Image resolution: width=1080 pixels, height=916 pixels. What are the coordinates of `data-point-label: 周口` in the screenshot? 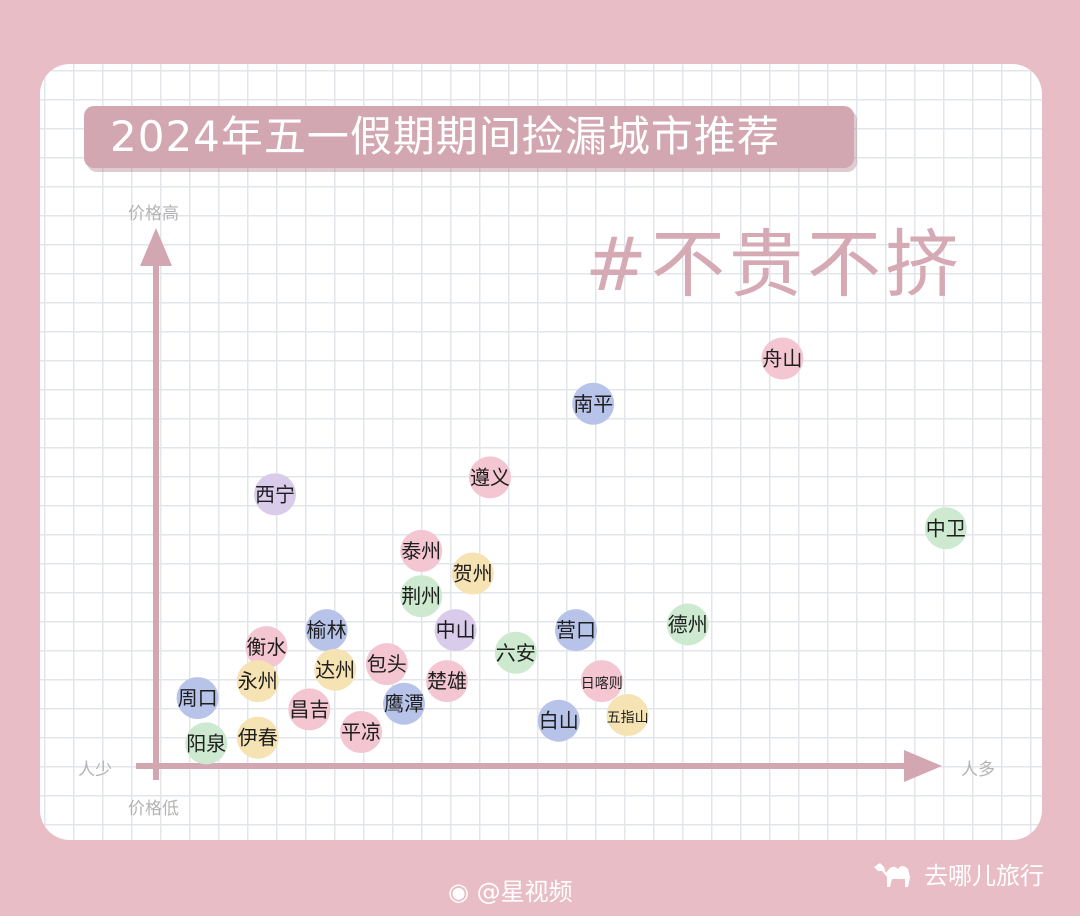 It's located at (198, 698).